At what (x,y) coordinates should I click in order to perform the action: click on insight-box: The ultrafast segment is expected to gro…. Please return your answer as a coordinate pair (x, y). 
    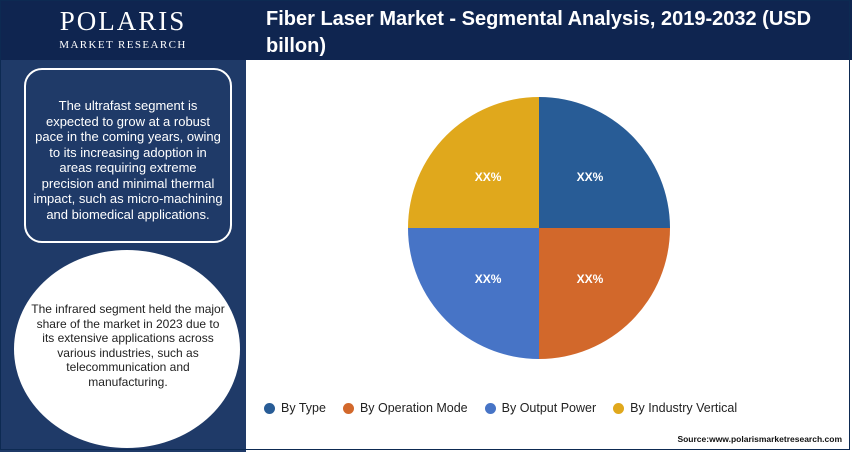
    Looking at the image, I should click on (128, 155).